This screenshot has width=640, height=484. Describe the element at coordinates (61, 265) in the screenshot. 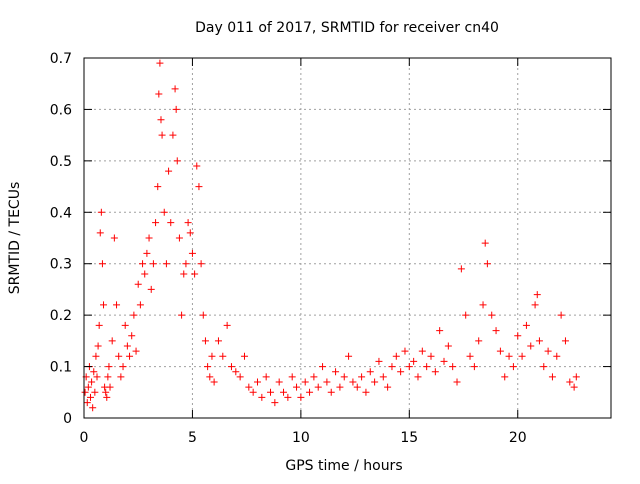

I see `y-tick-label: 0.3` at that location.